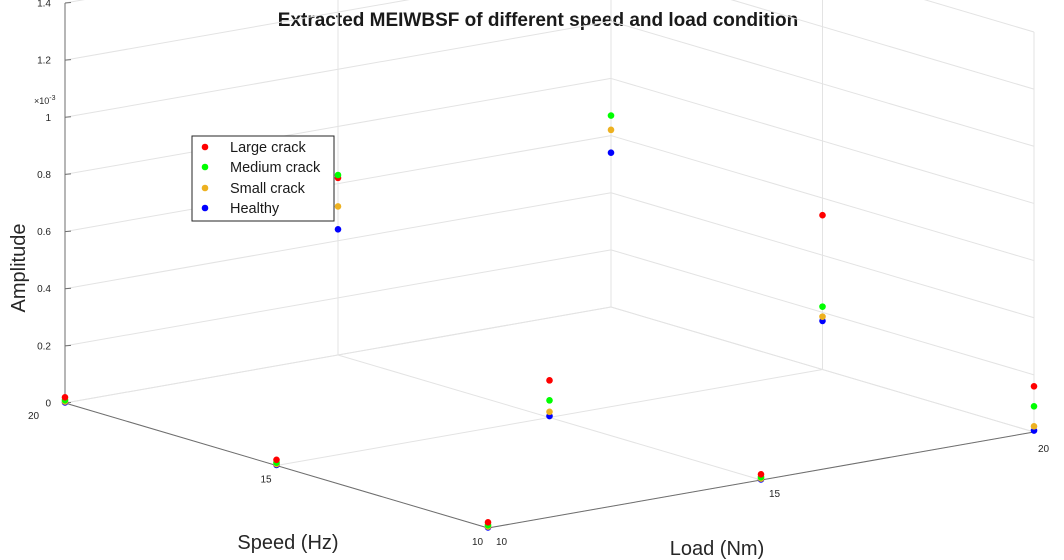 This screenshot has height=560, width=1064. Describe the element at coordinates (205, 188) in the screenshot. I see `legend-marker-small-crack` at that location.